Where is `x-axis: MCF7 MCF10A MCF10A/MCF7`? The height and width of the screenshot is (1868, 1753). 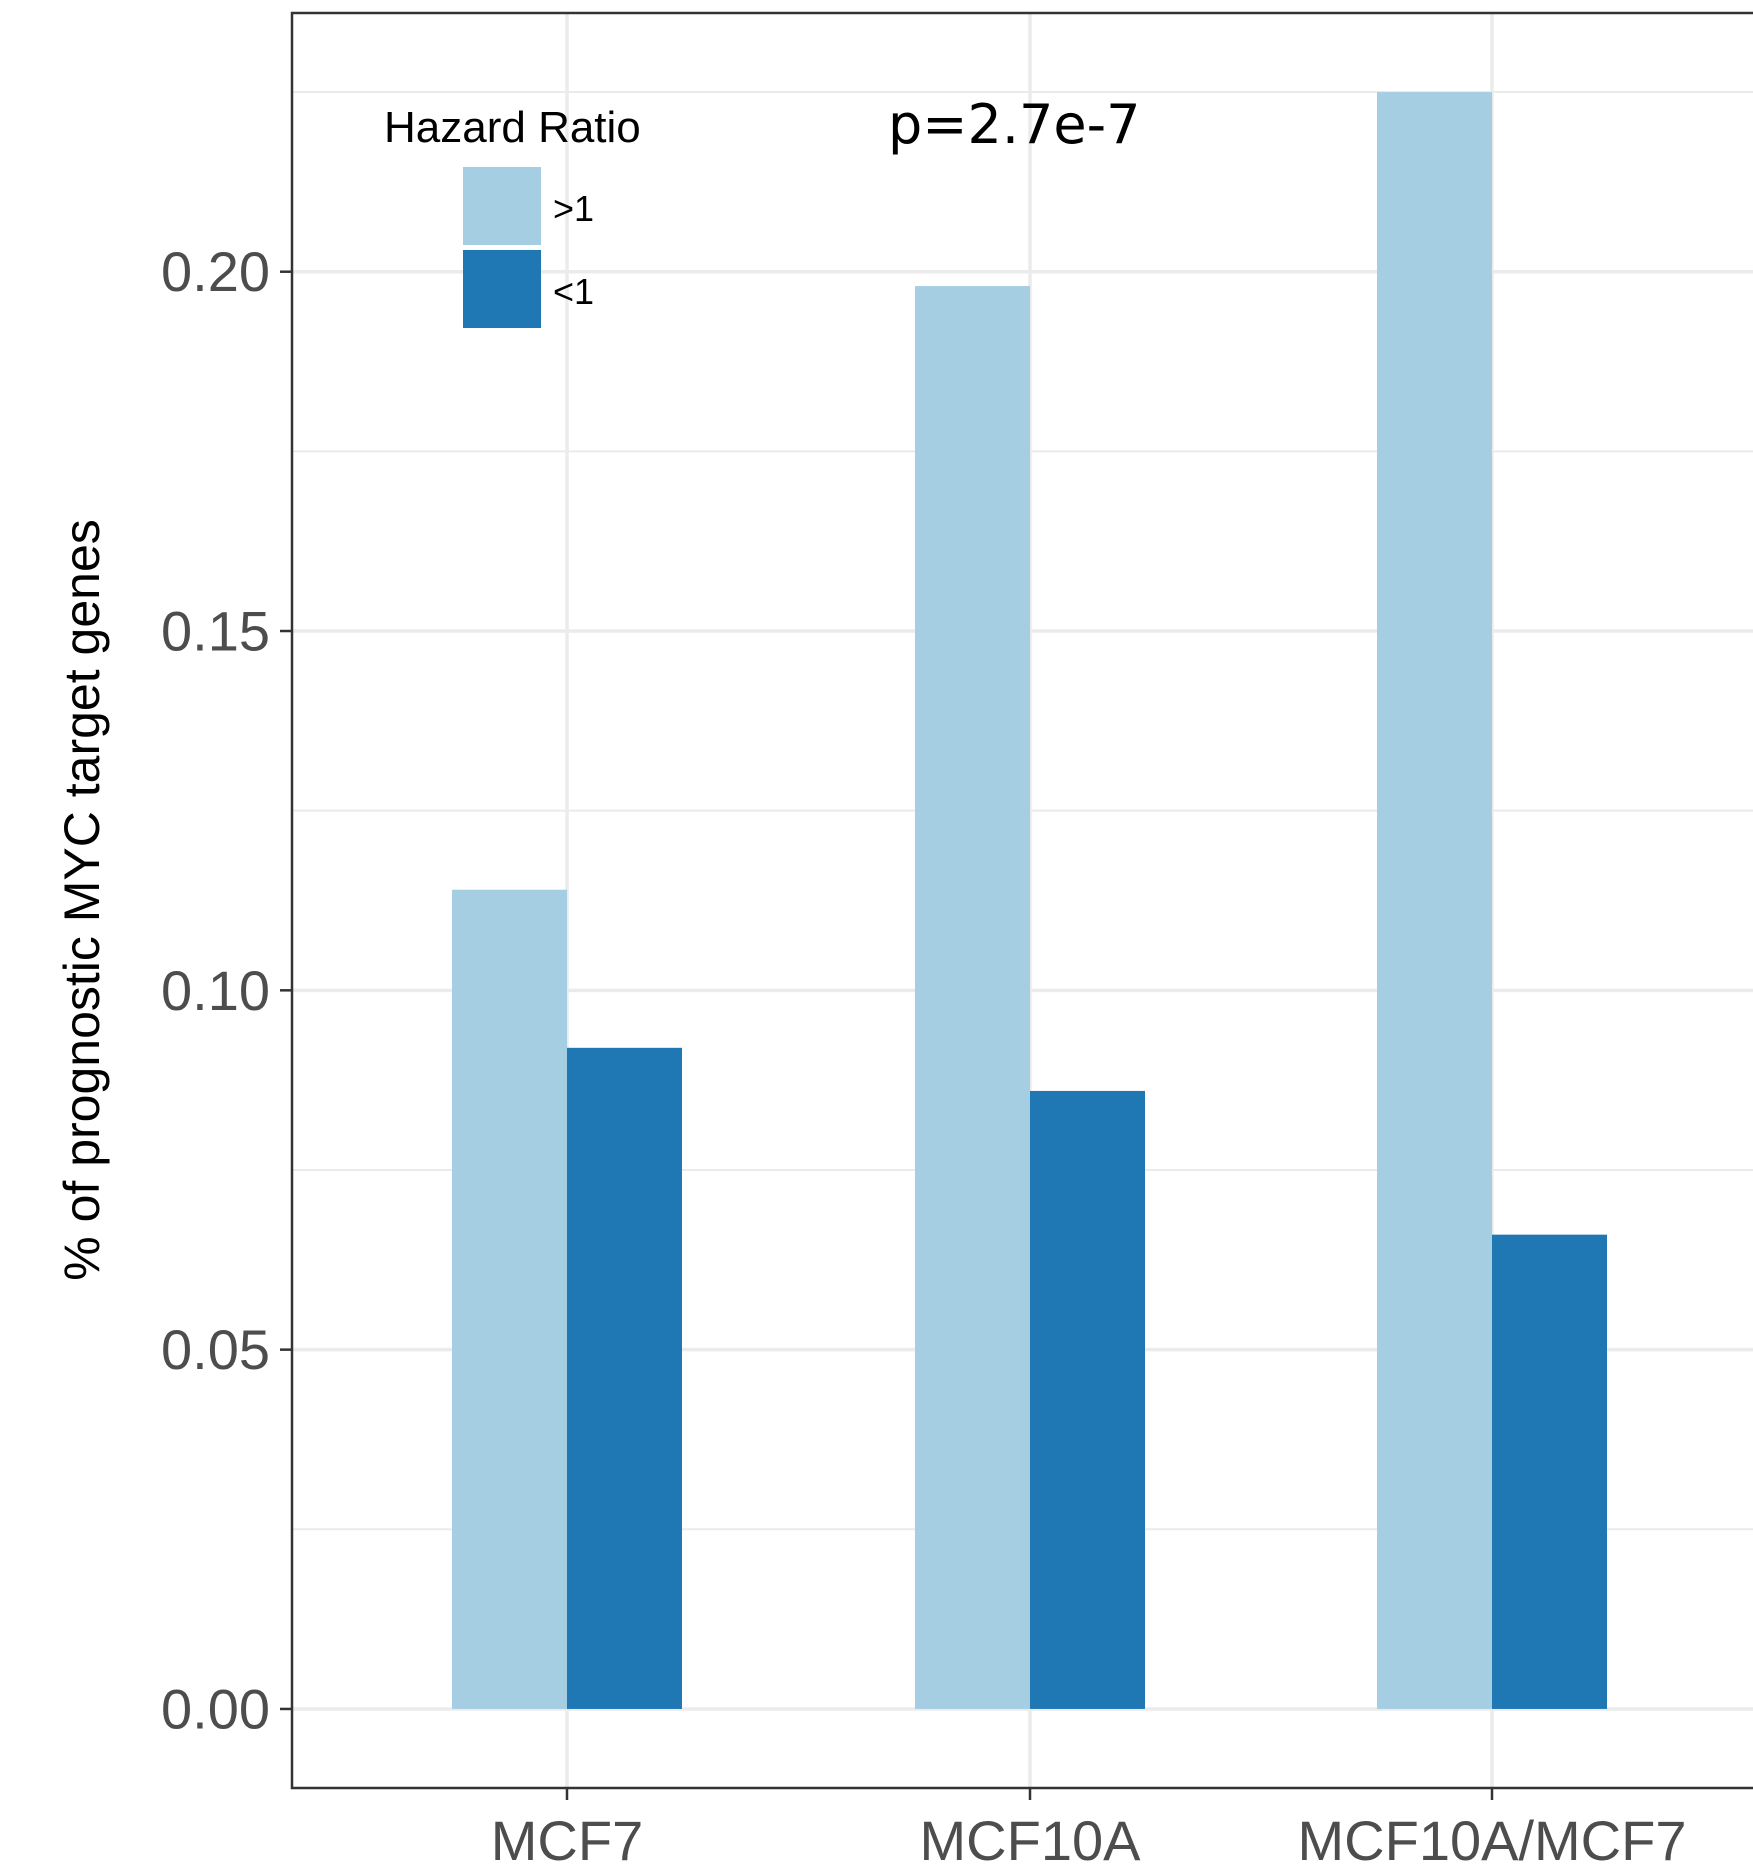
x-axis: MCF7 MCF10A MCF10A/MCF7 is located at coordinates (1089, 1828).